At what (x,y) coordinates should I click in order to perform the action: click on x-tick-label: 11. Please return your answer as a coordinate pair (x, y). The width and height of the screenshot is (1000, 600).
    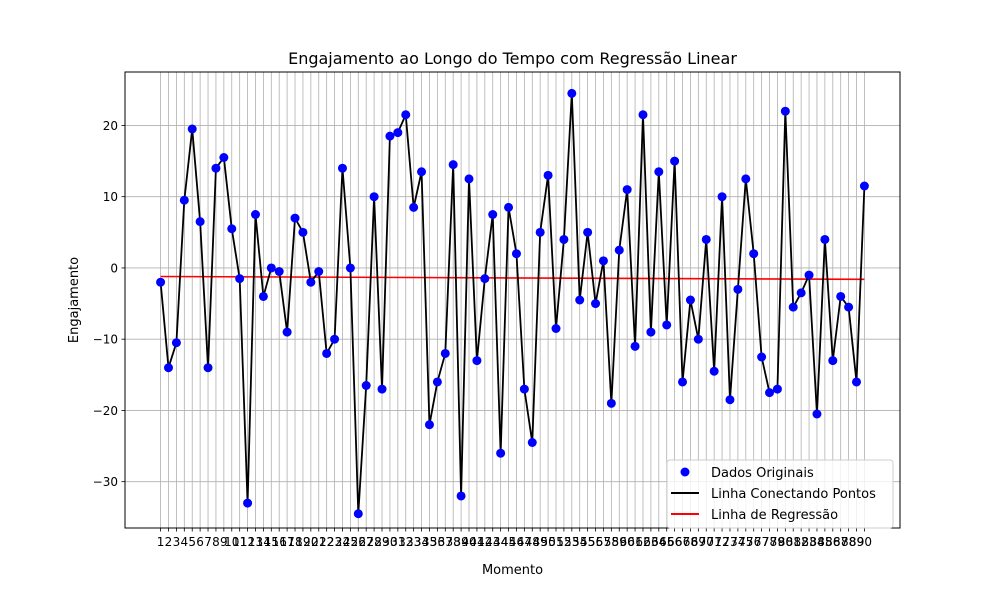
    Looking at the image, I should click on (239, 542).